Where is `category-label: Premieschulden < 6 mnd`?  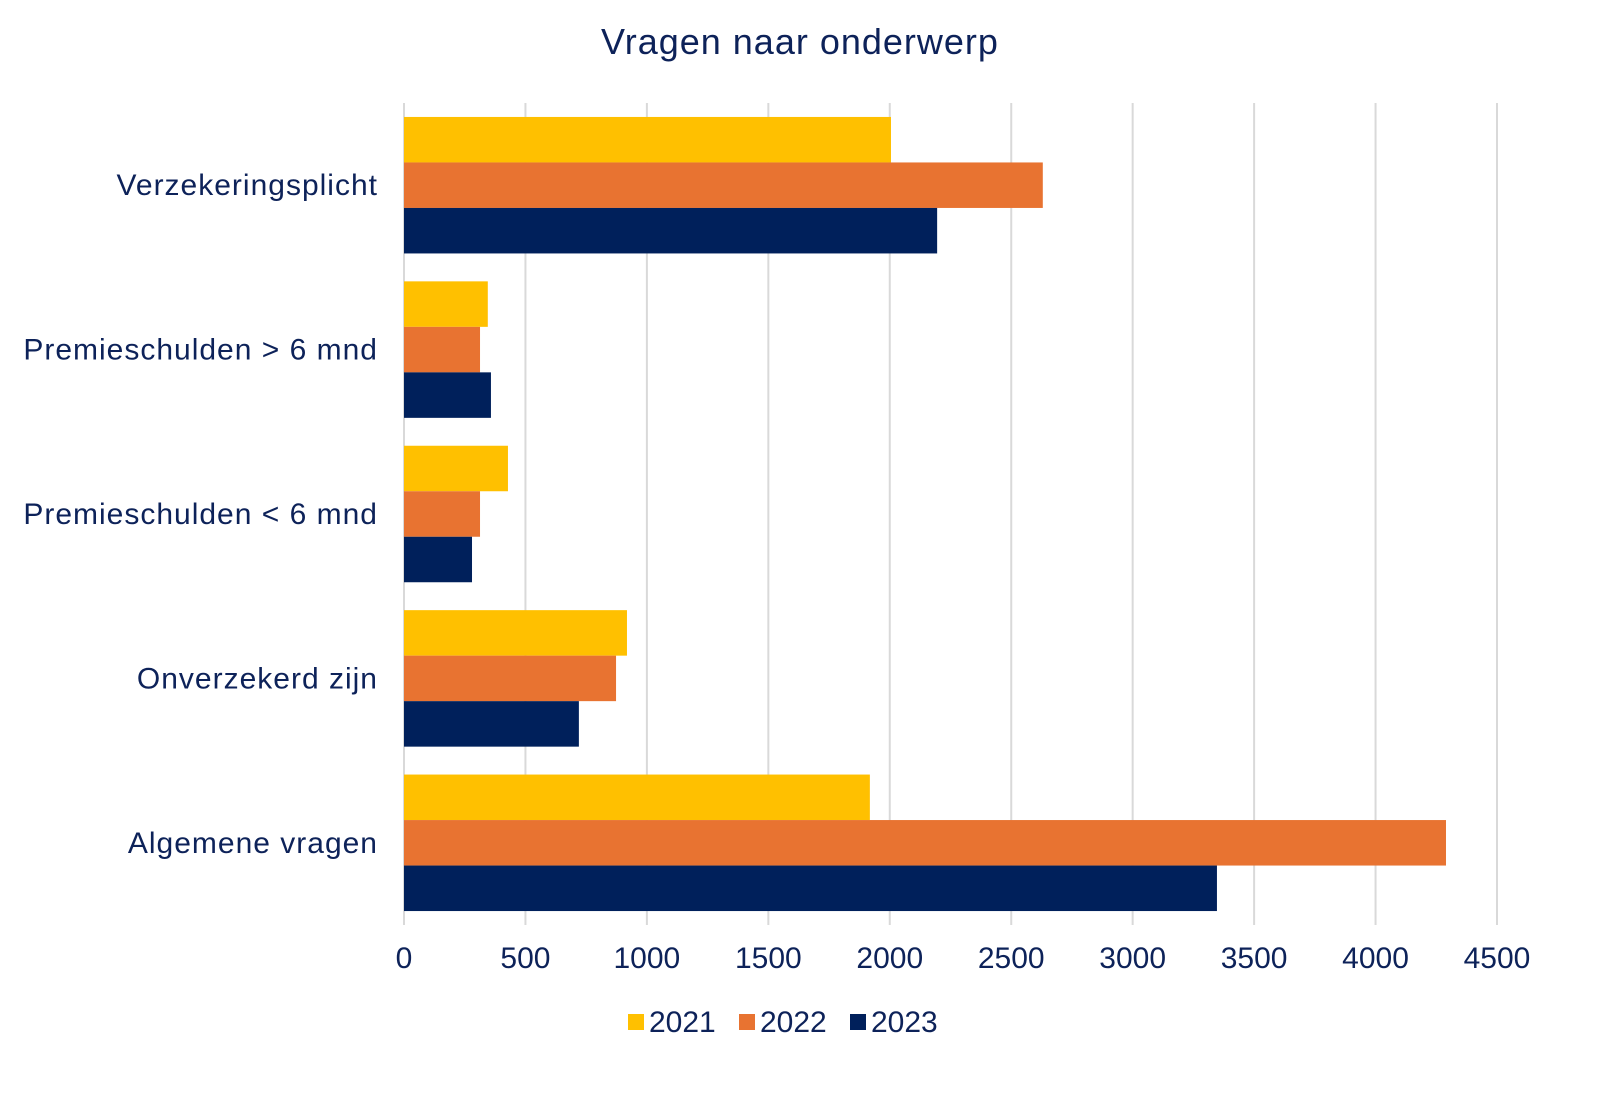
category-label: Premieschulden < 6 mnd is located at coordinates (200, 514).